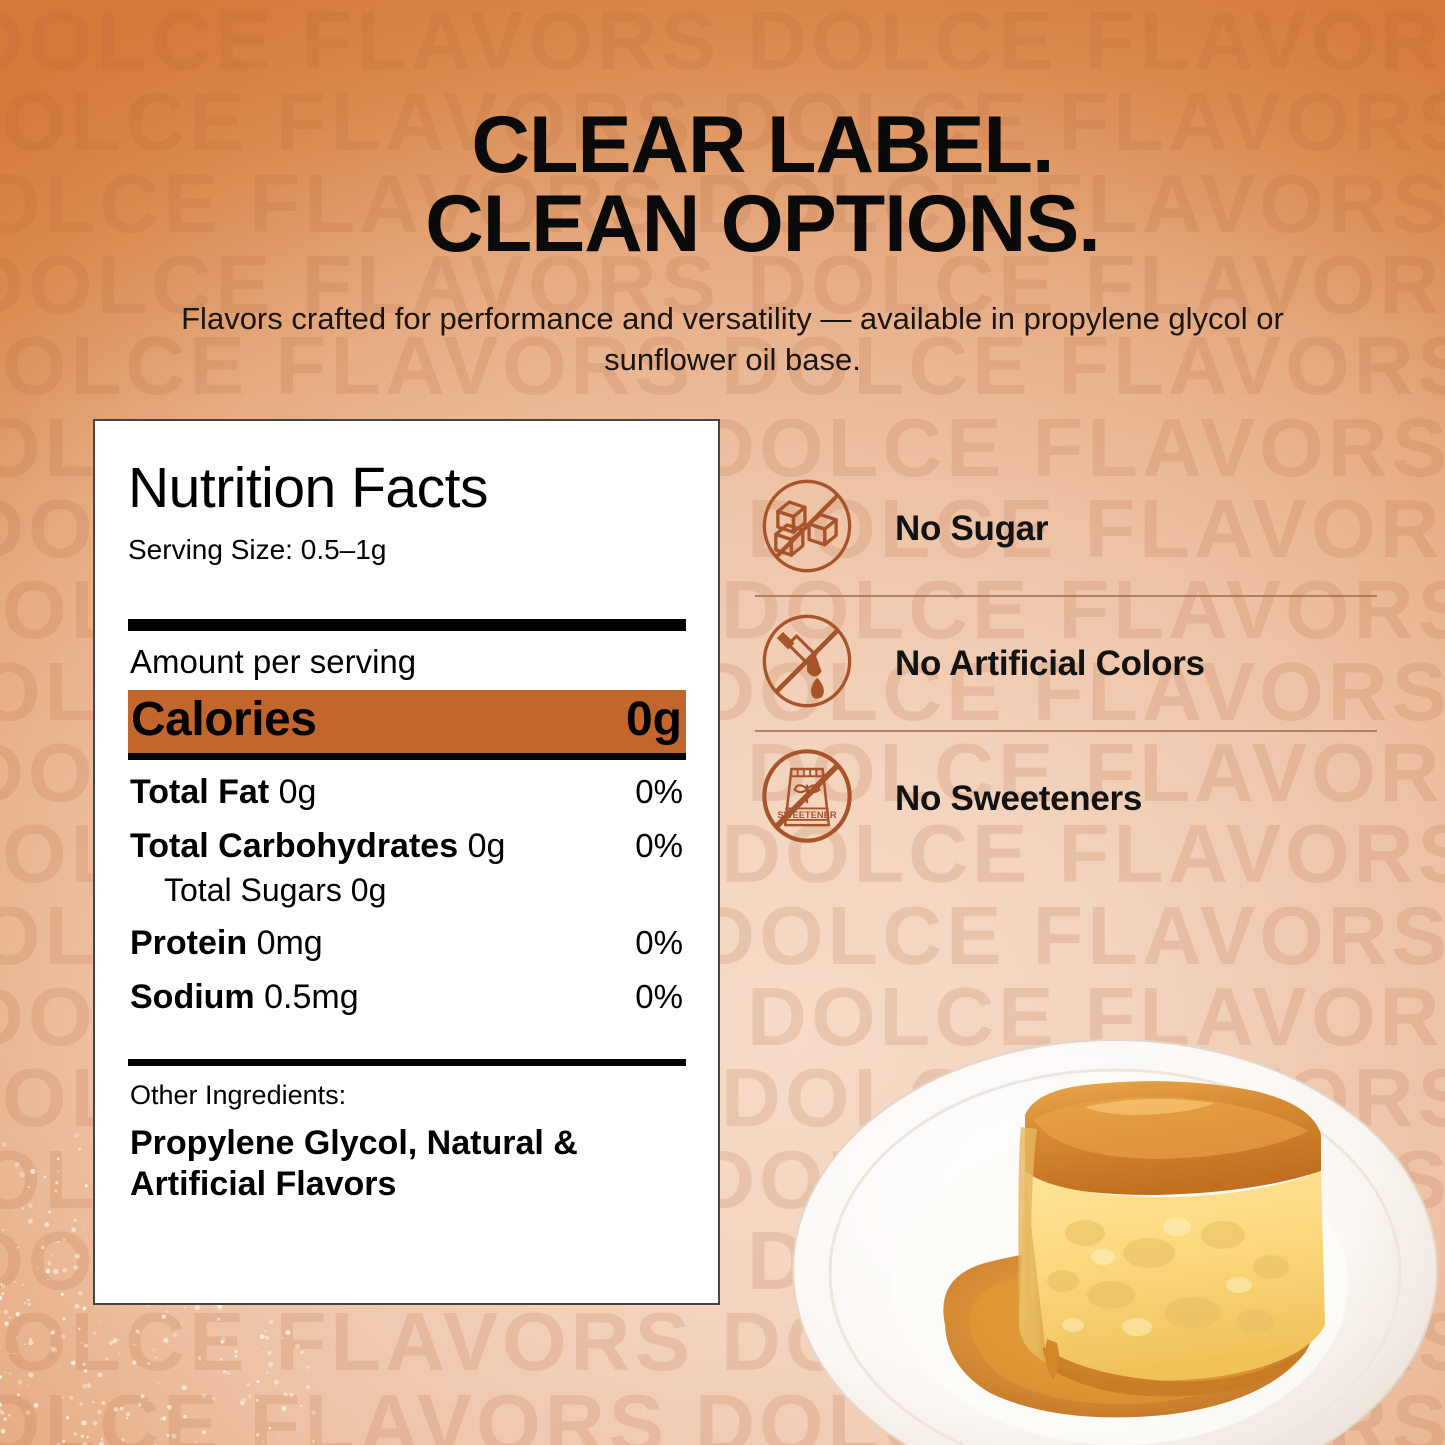 The width and height of the screenshot is (1445, 1445). Describe the element at coordinates (189, 943) in the screenshot. I see `nutrient-name: Protein` at that location.